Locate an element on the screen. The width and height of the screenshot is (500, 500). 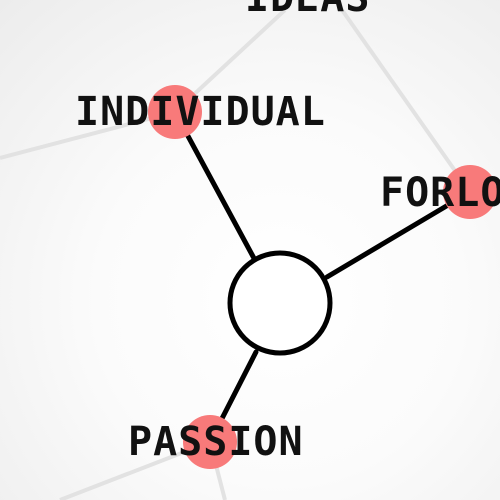
marker-passion is located at coordinates (210, 442).